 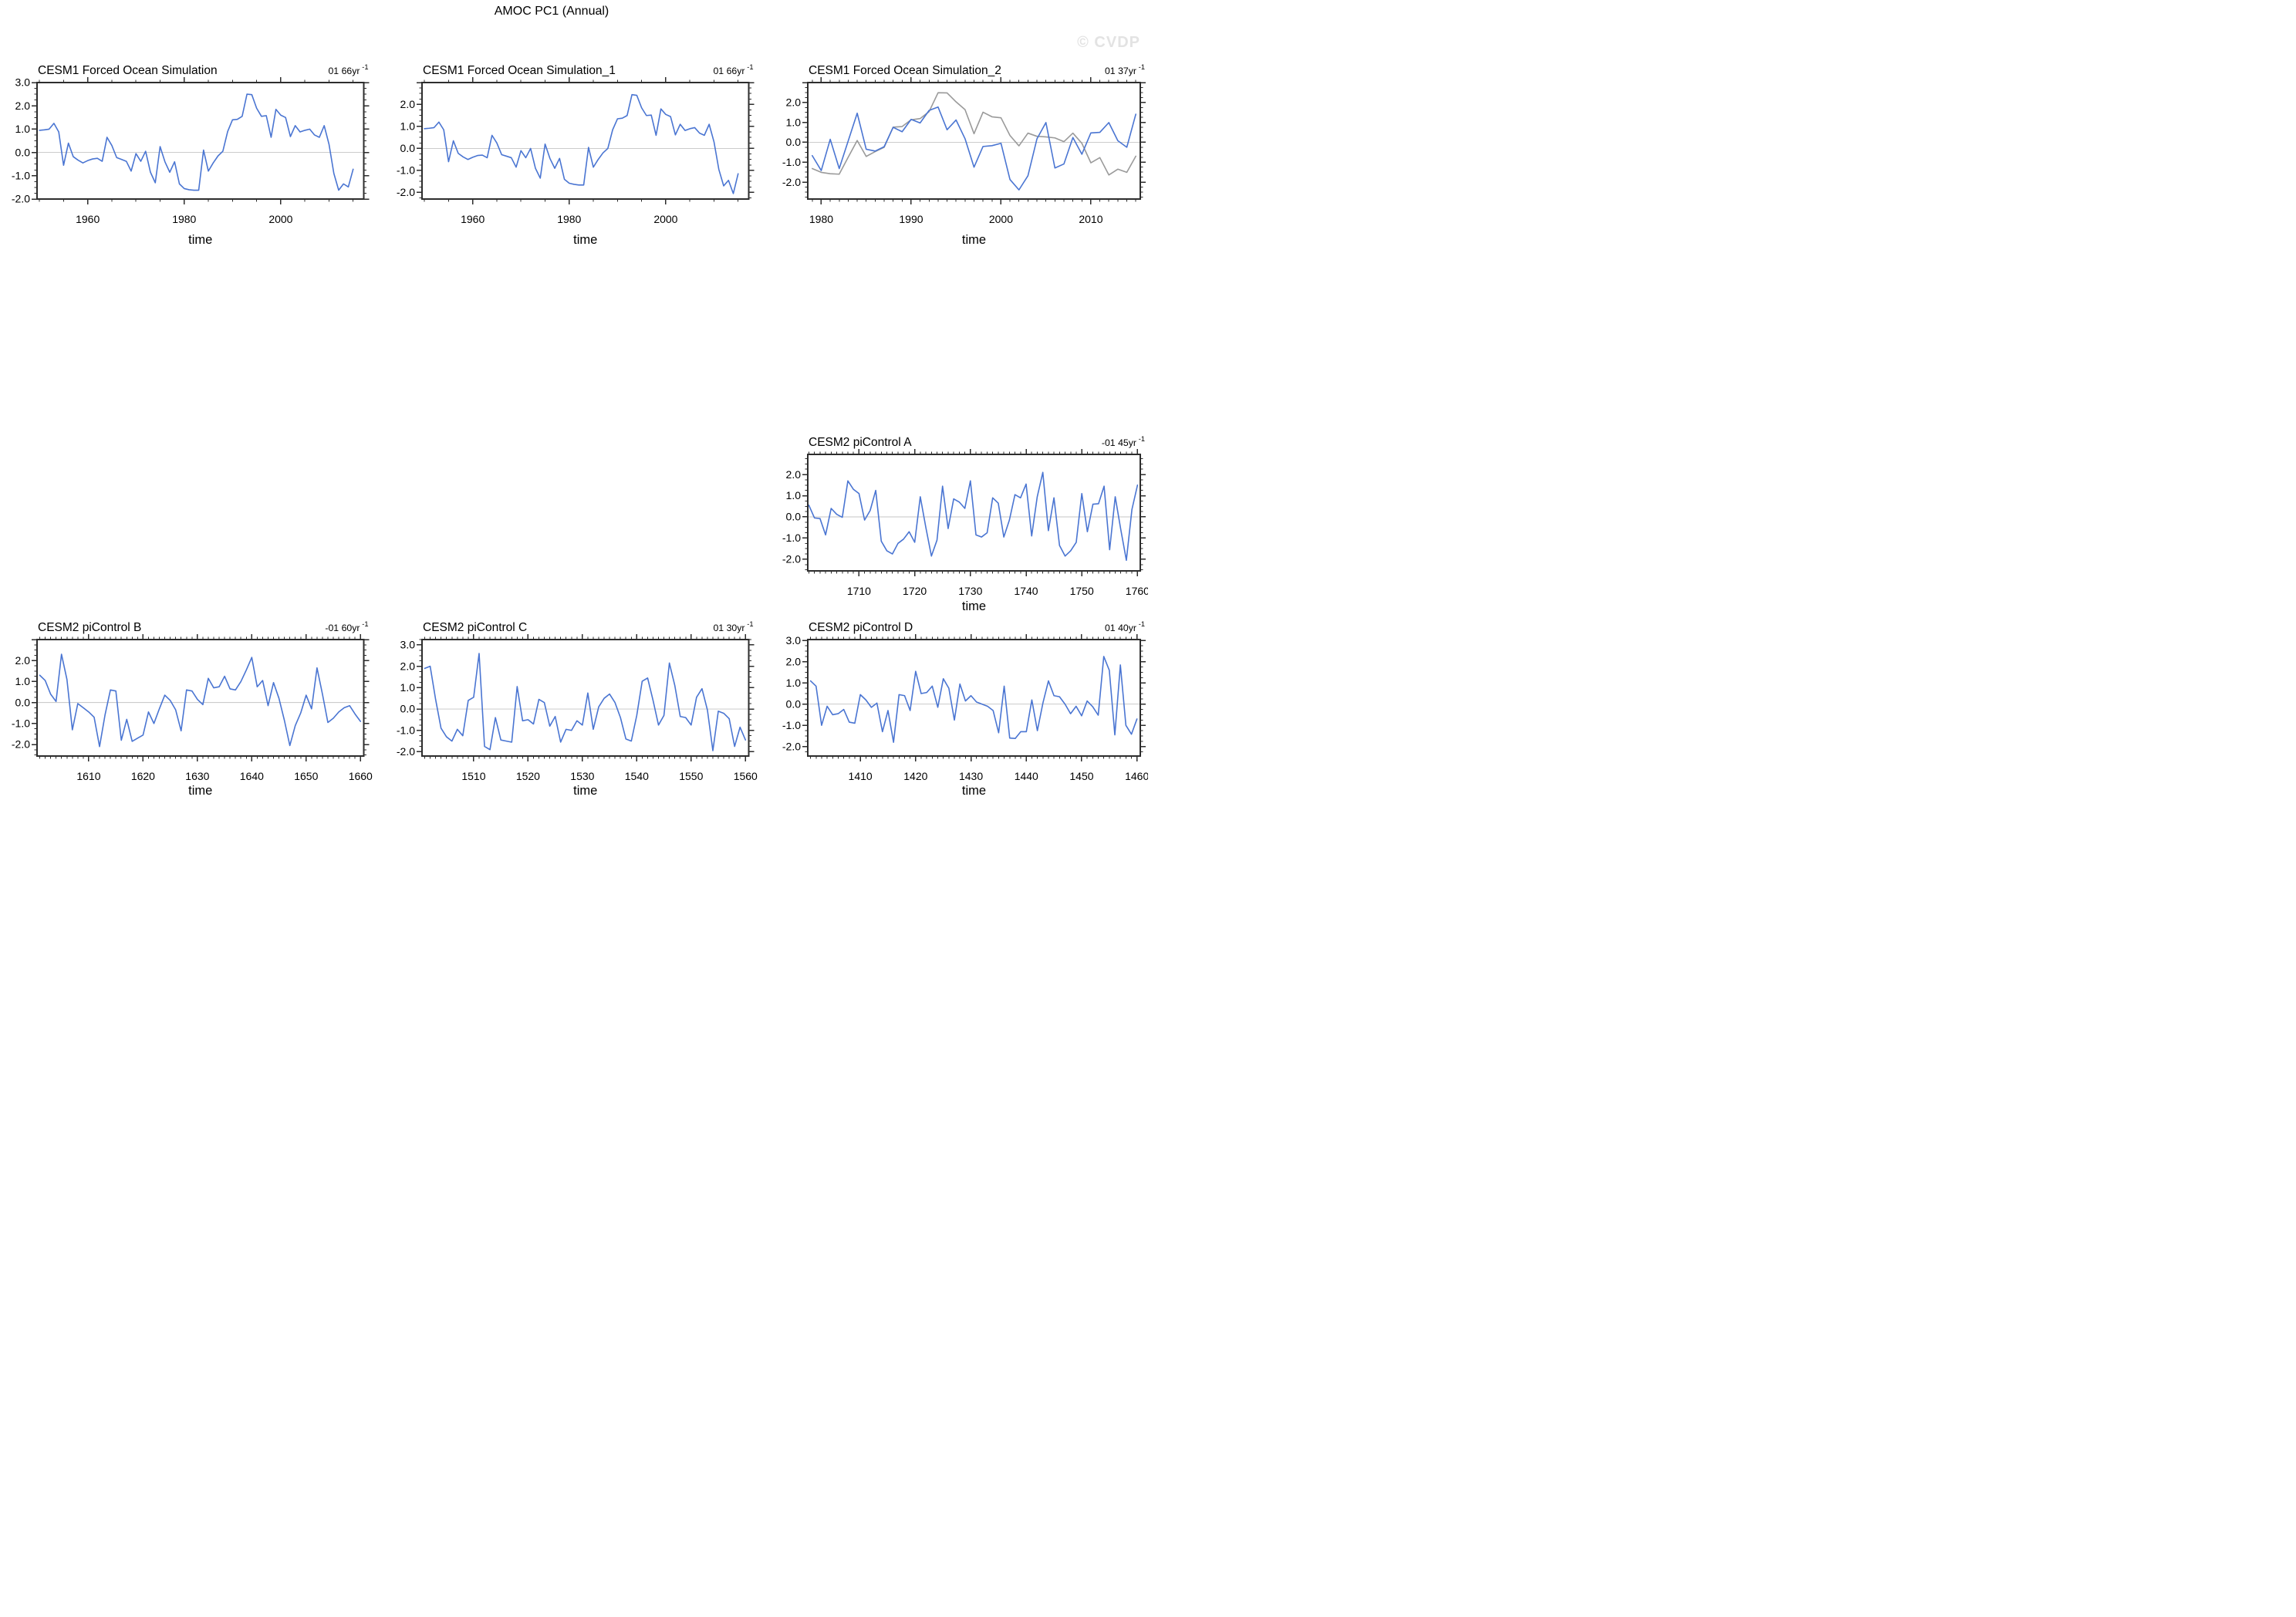 I want to click on corner-label: 01 66yr, so click(x=729, y=71).